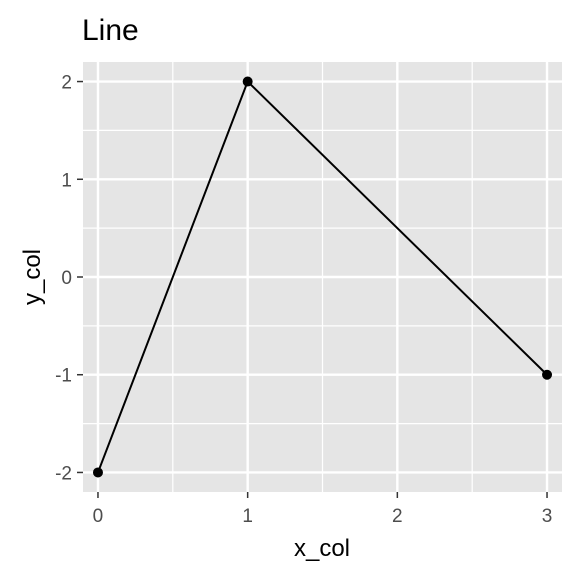 The height and width of the screenshot is (576, 576). Describe the element at coordinates (63, 473) in the screenshot. I see `y-tick-label: -2` at that location.